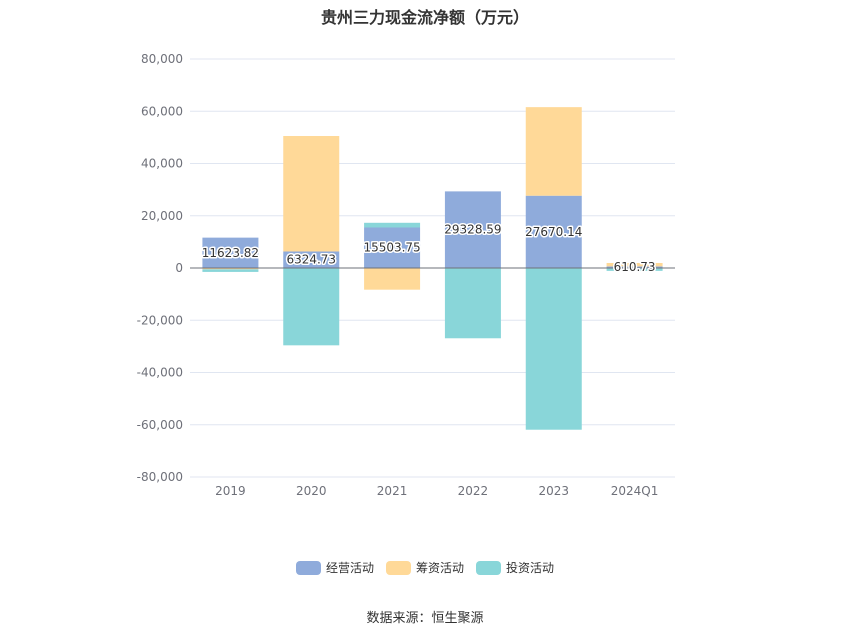  Describe the element at coordinates (392, 225) in the screenshot. I see `bar-series-3-2021` at that location.